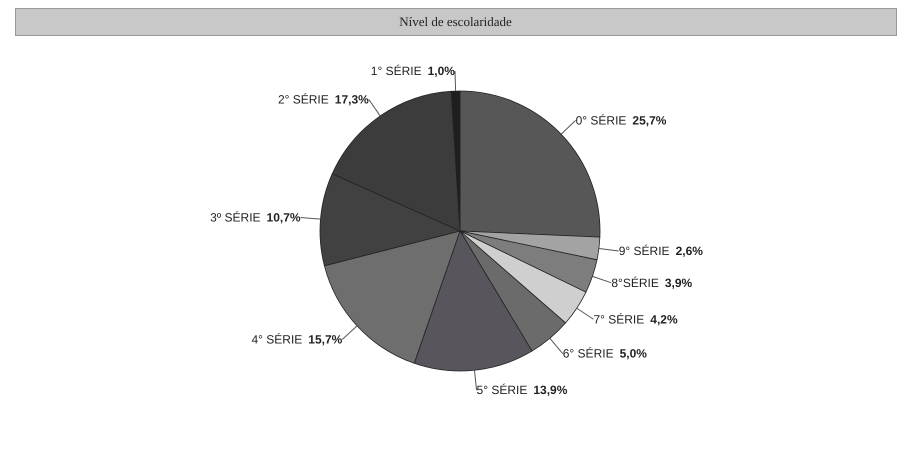 This screenshot has width=911, height=451. What do you see at coordinates (634, 353) in the screenshot?
I see `data-label: 5,0%` at bounding box center [634, 353].